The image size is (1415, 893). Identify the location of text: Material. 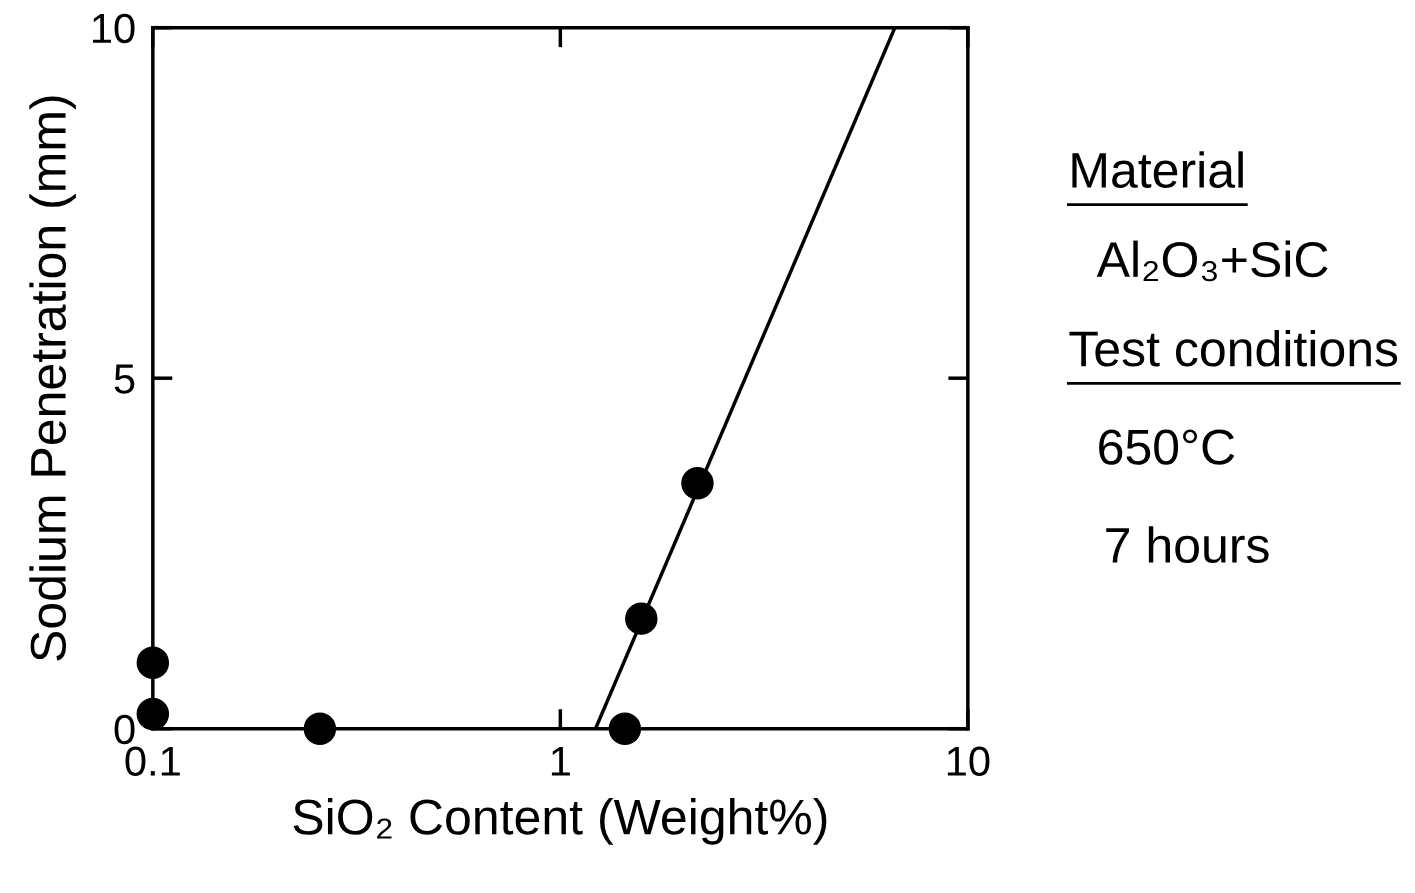
(1157, 170).